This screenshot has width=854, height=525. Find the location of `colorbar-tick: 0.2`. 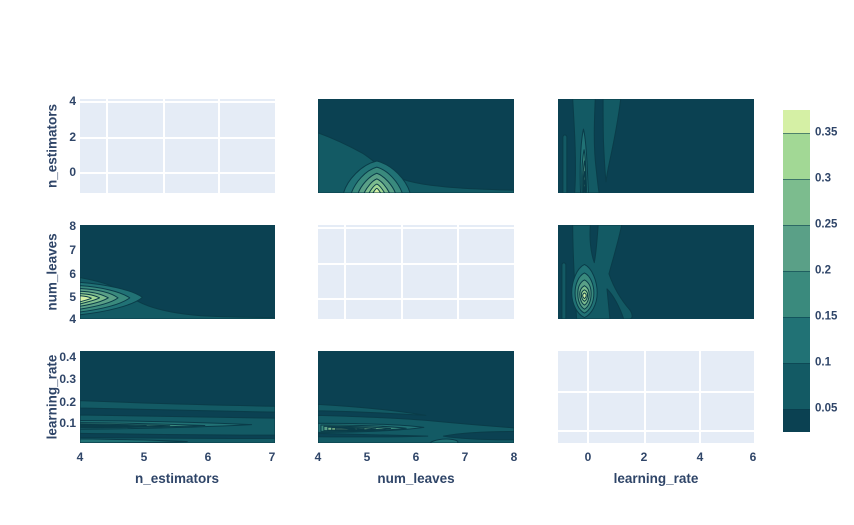

colorbar-tick: 0.2 is located at coordinates (823, 270).